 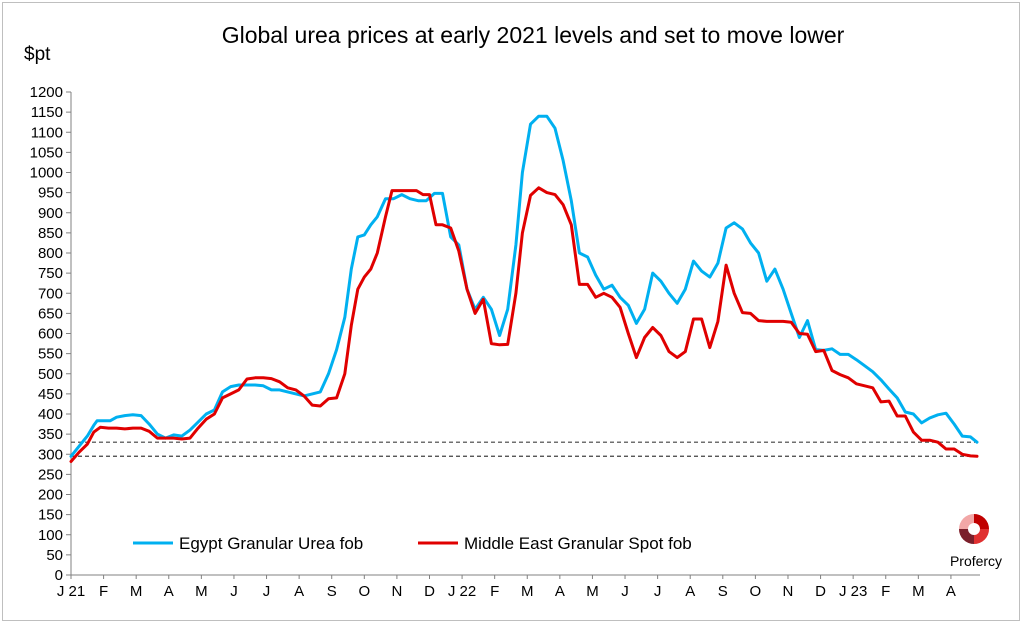 What do you see at coordinates (853, 591) in the screenshot?
I see `x-tick-label: J 23` at bounding box center [853, 591].